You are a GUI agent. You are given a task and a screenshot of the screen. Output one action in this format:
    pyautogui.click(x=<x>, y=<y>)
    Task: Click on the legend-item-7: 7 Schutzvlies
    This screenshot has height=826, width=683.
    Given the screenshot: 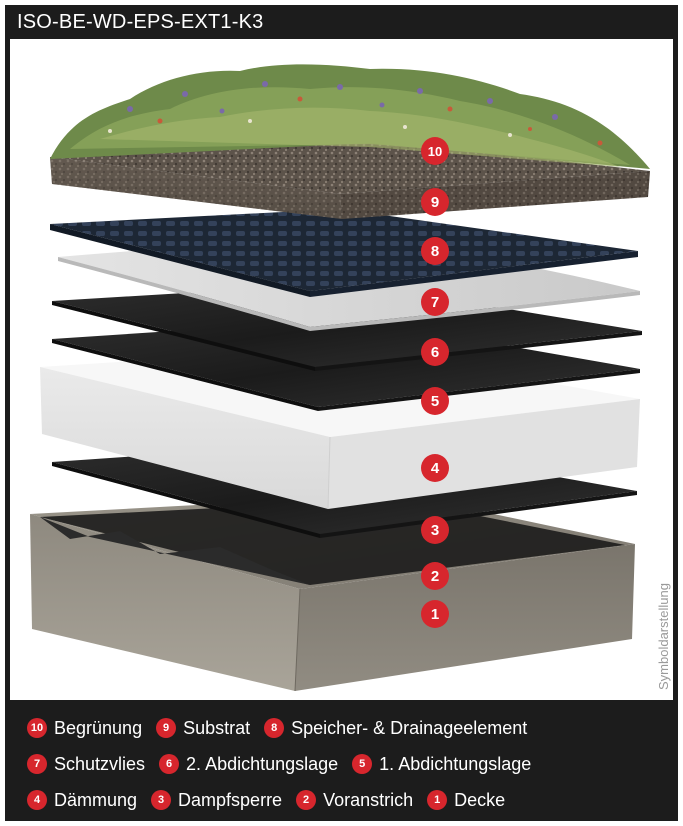 What is the action you would take?
    pyautogui.click(x=86, y=764)
    